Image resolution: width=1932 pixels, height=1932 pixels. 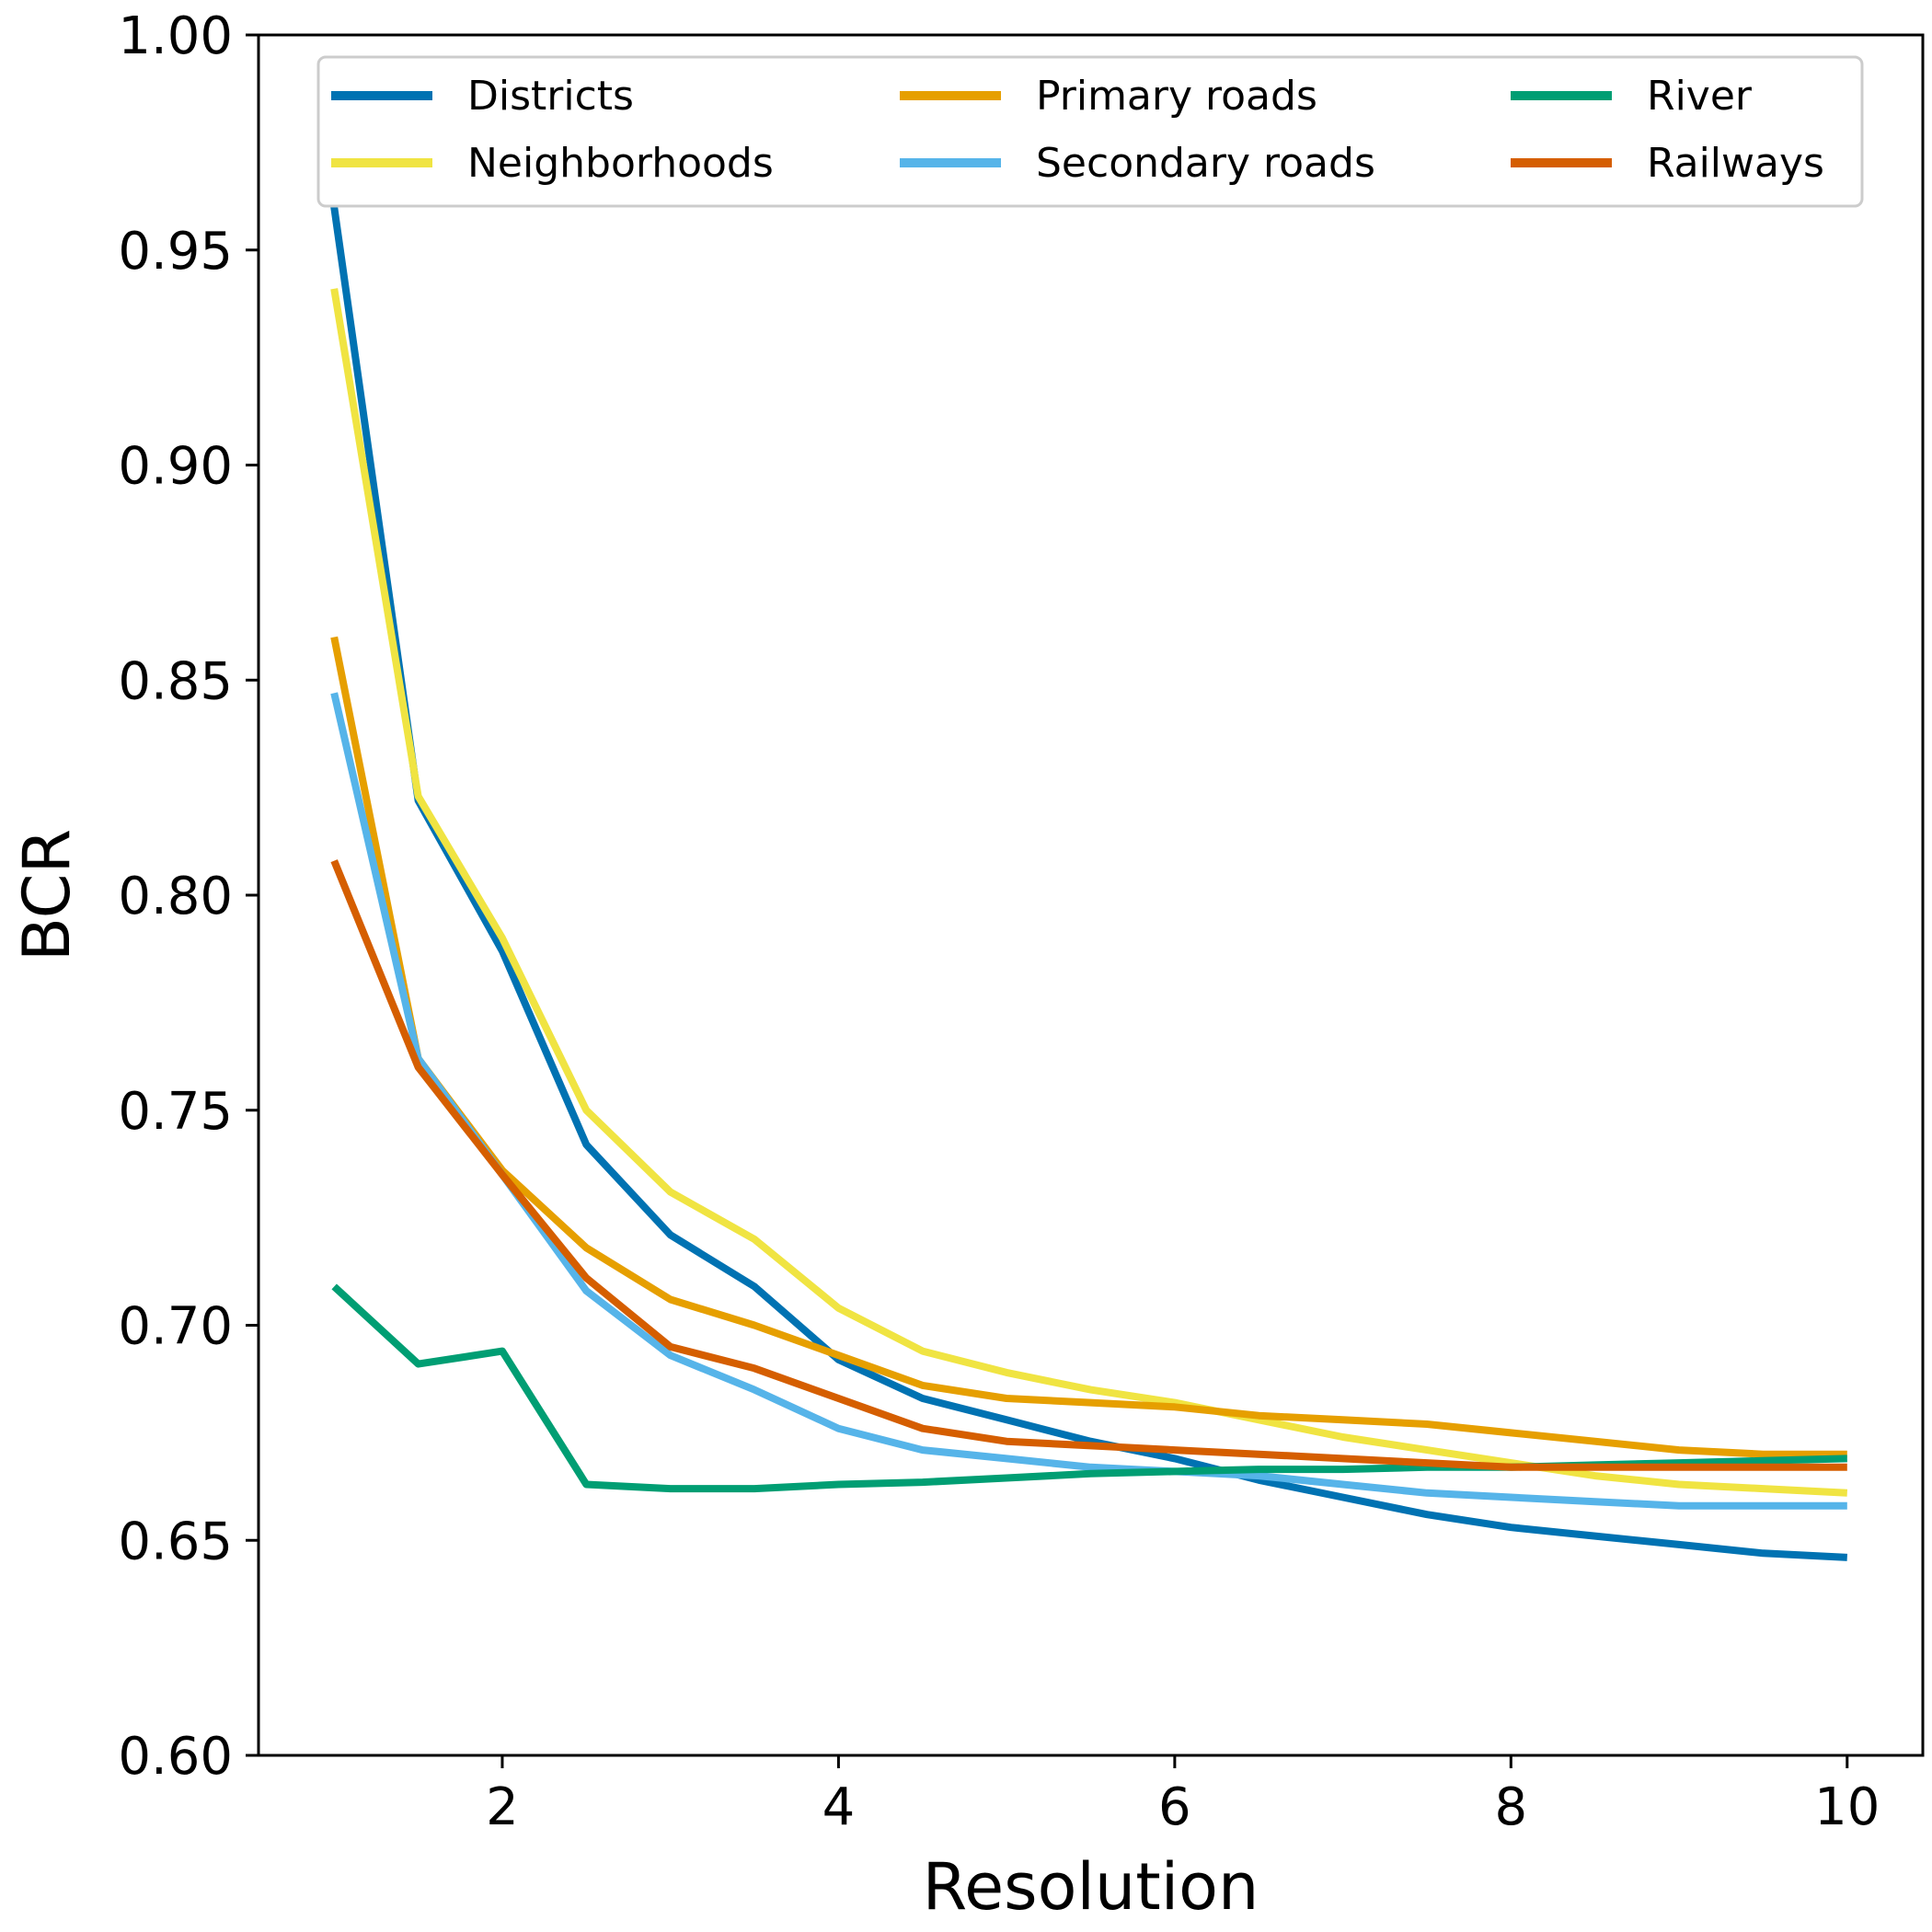 I want to click on x-tick-label: 6, so click(x=1174, y=1807).